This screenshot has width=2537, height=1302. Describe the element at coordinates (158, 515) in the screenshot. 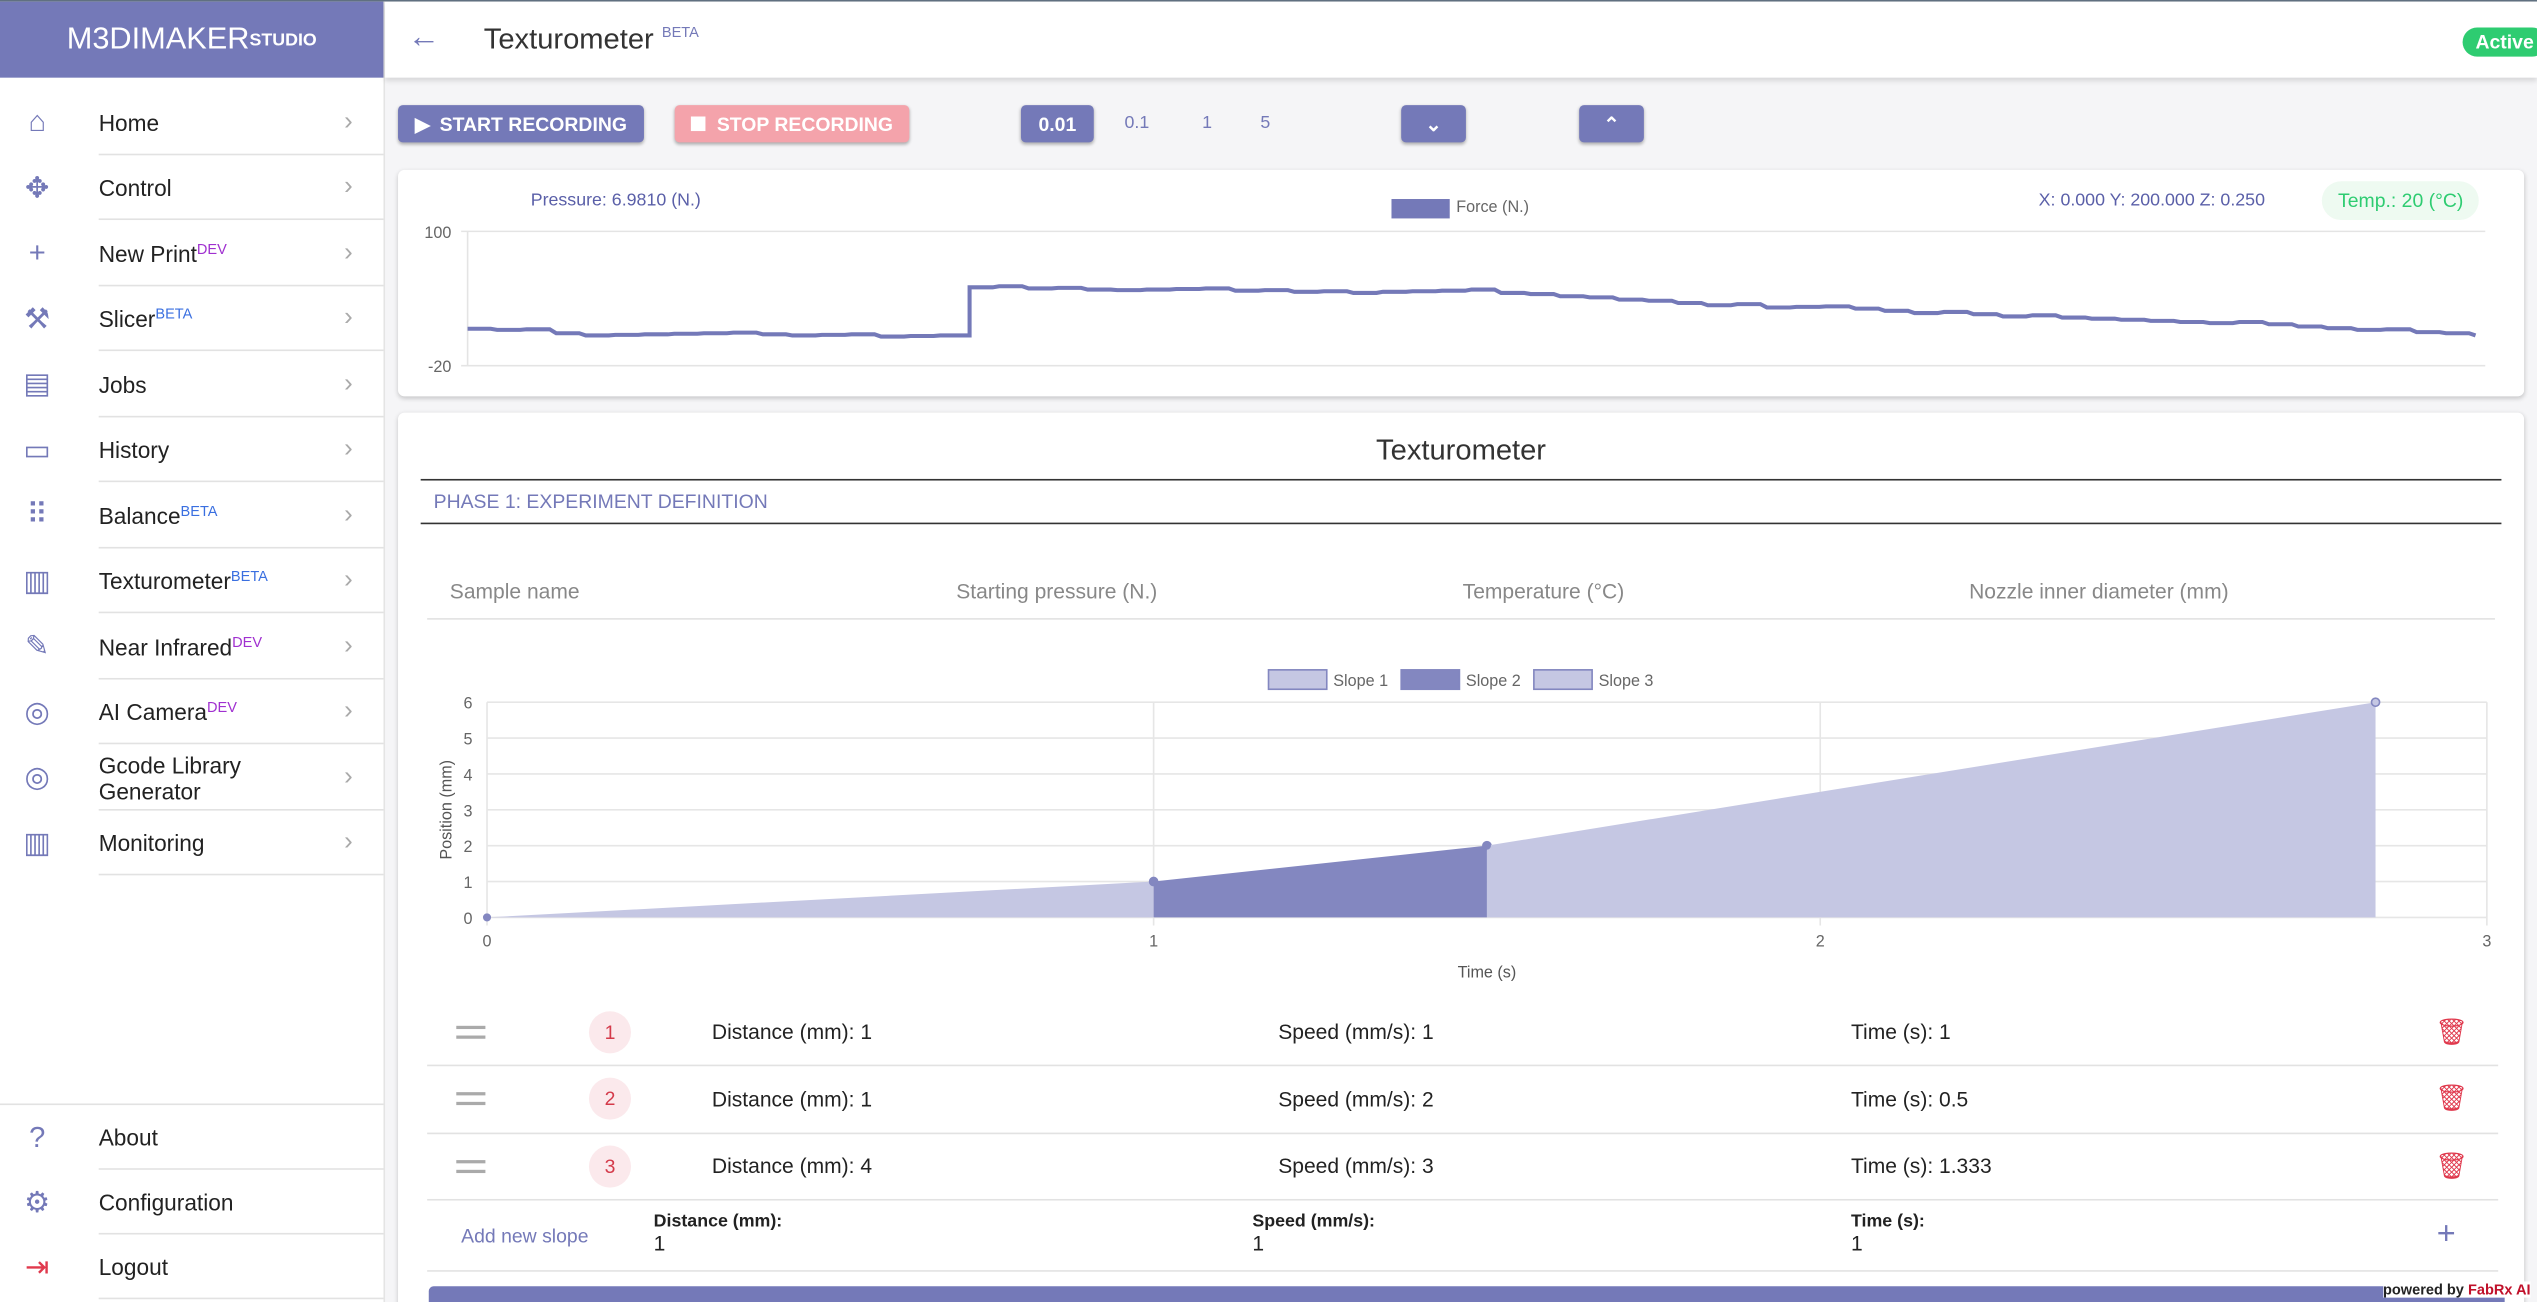

I see `nav-label: BalanceBETA` at that location.